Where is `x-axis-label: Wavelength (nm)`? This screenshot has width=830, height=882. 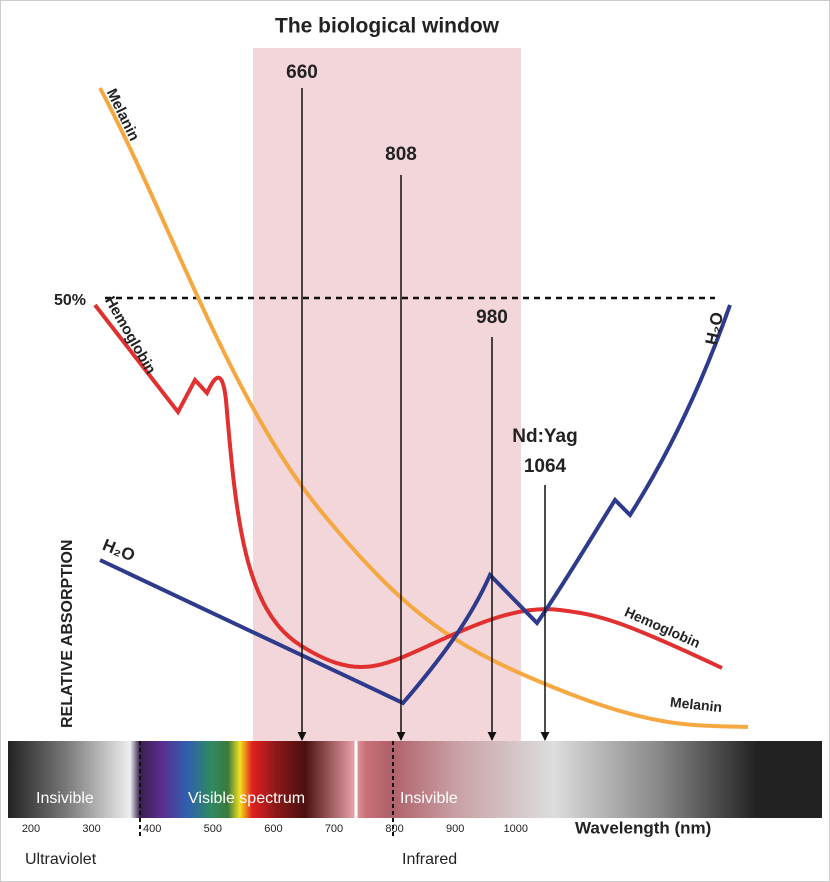
x-axis-label: Wavelength (nm) is located at coordinates (643, 827).